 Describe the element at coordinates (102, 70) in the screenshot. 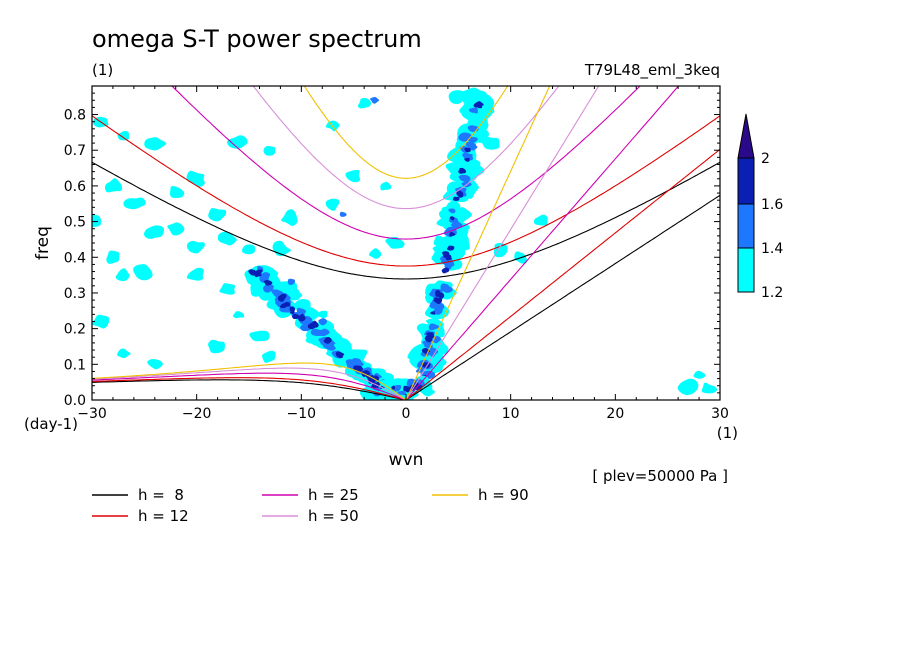

I see `chart-subtitle-left: (1)` at that location.